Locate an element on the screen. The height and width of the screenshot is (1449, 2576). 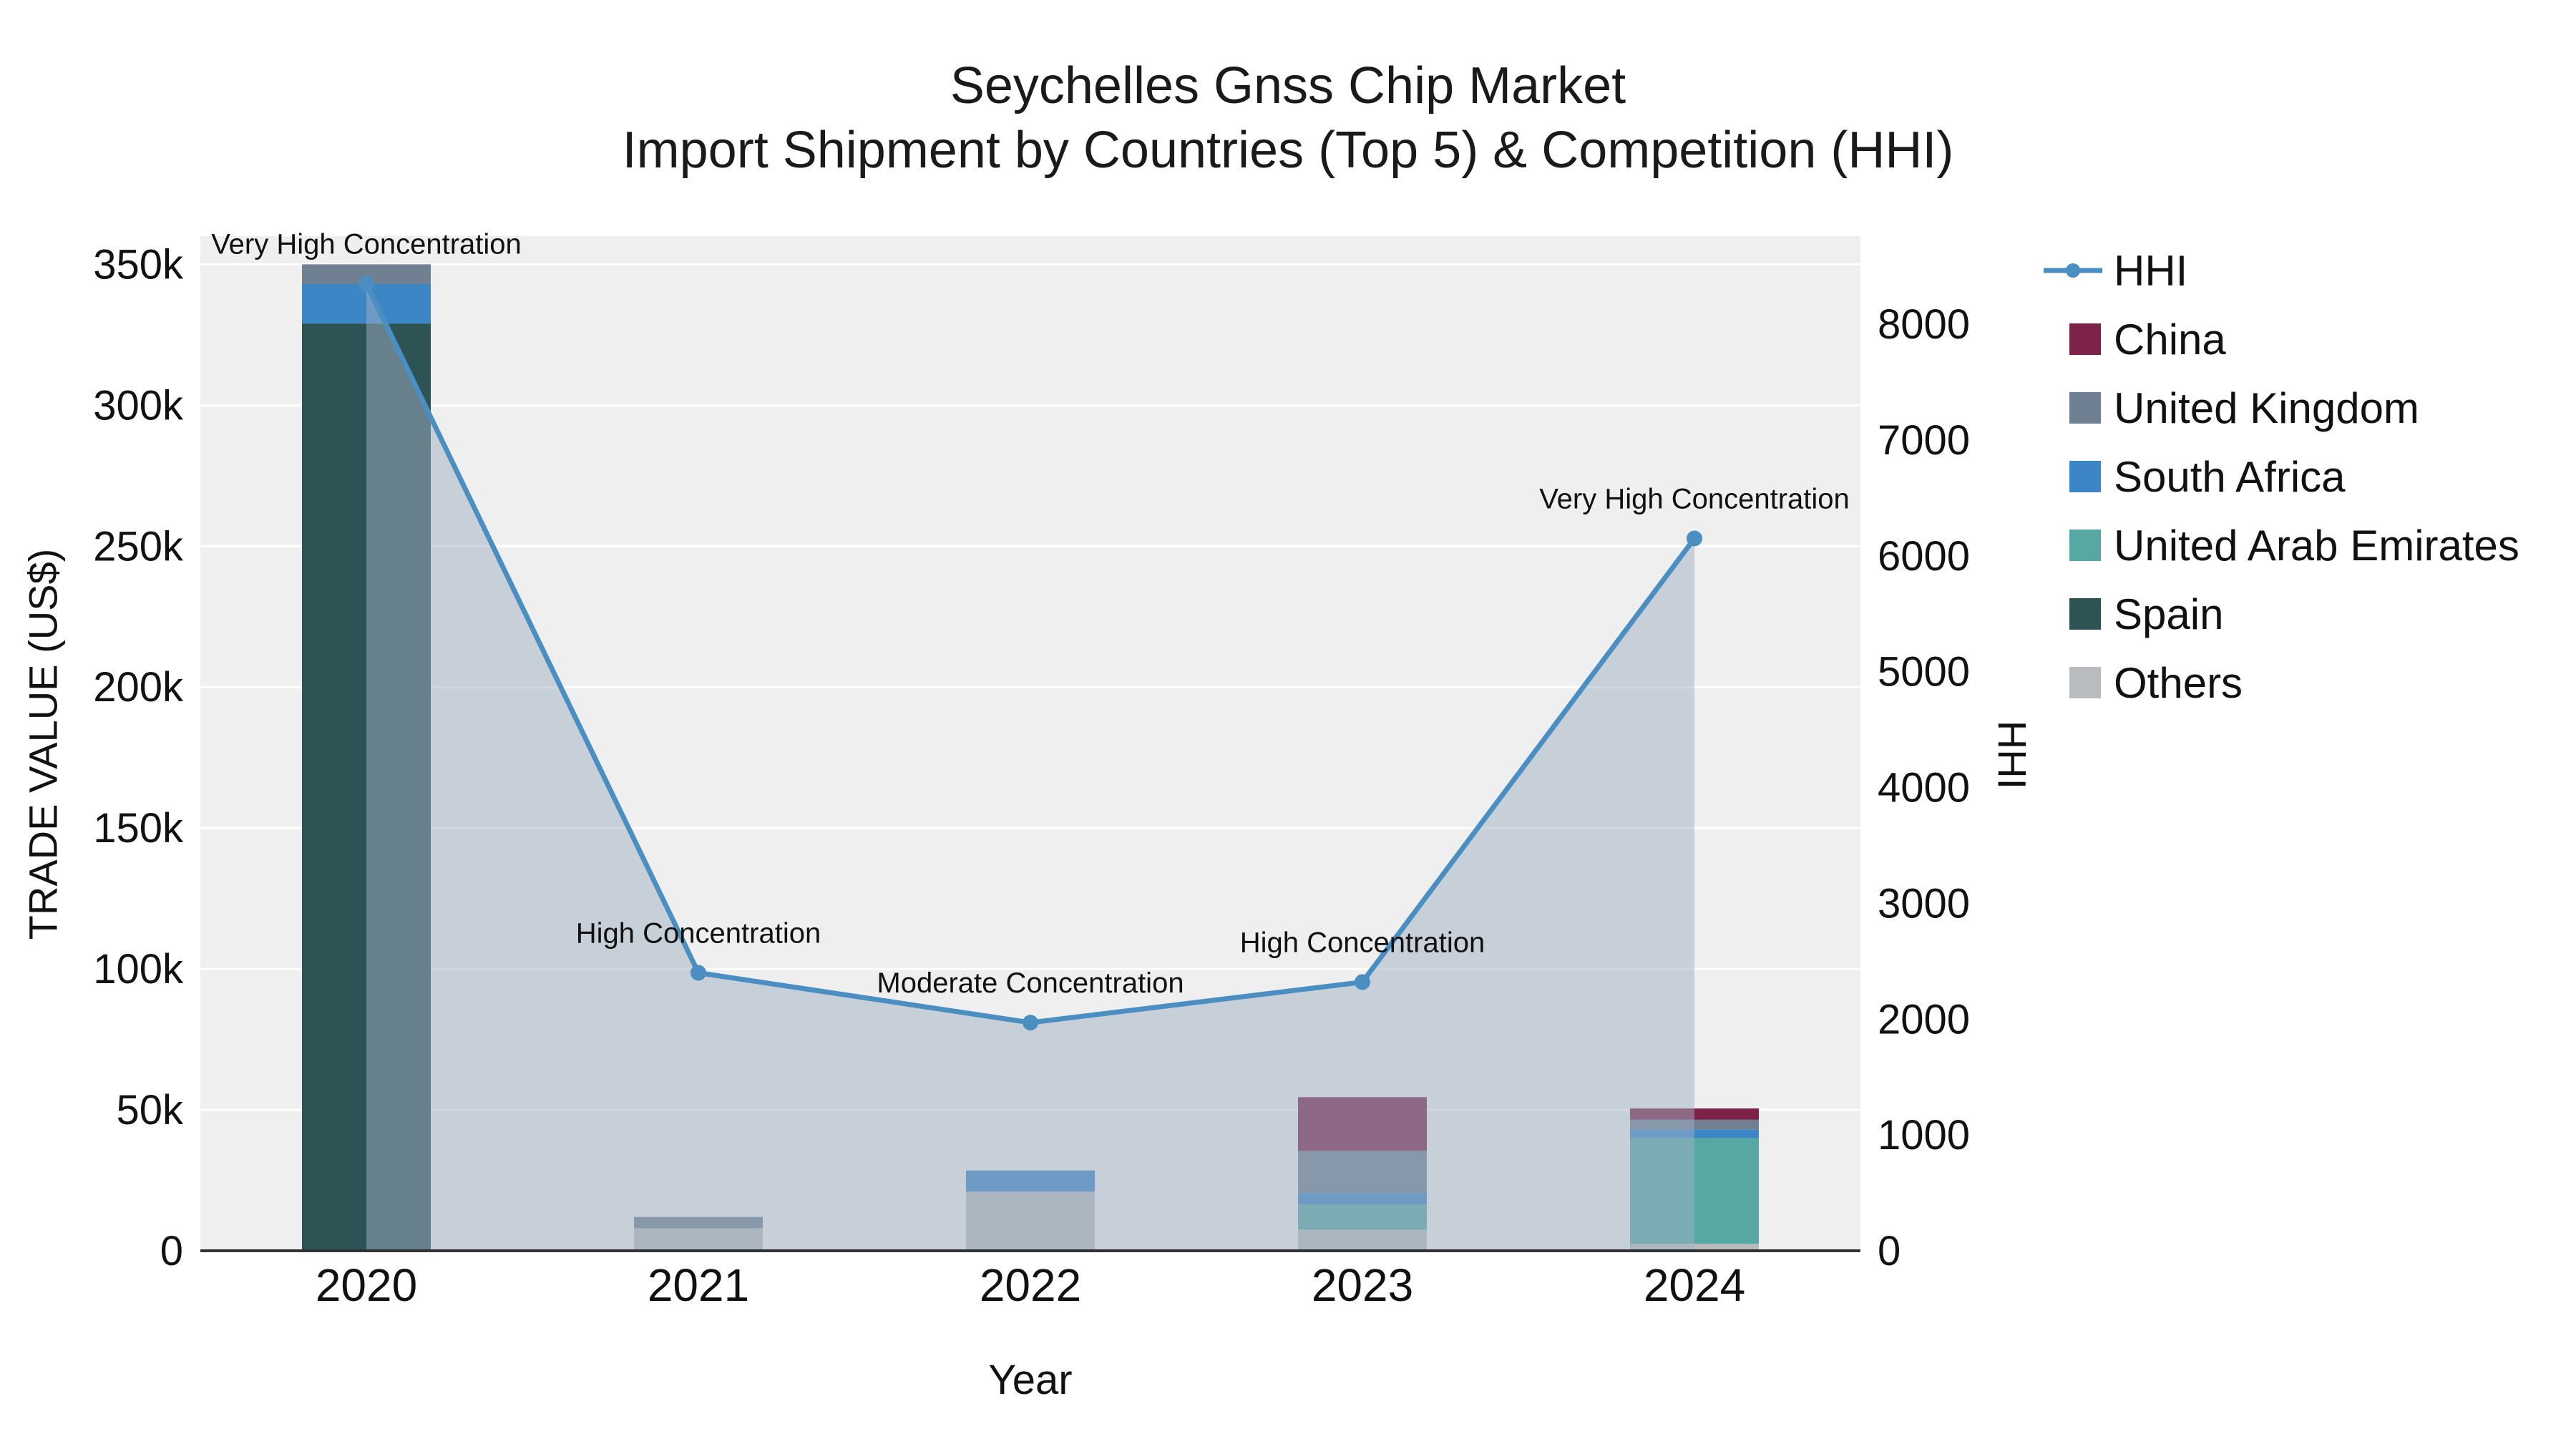
legend-label-united-arab-emirates: United Arab Emirates is located at coordinates (2316, 545).